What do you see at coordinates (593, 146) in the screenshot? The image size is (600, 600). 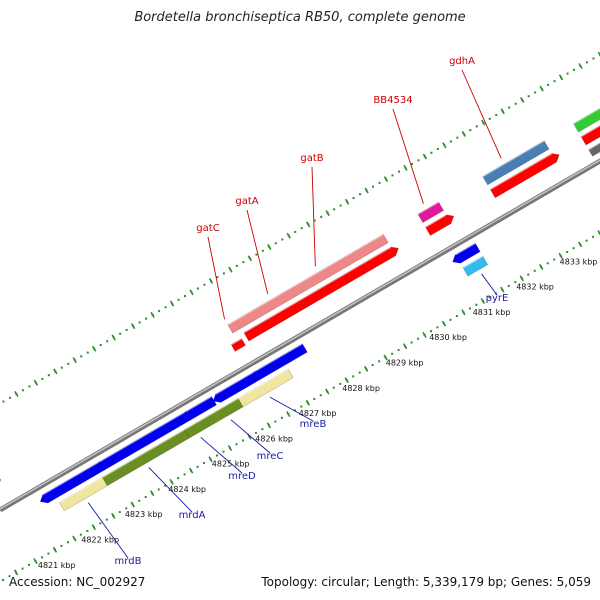 I see `gene-grey-block-shine` at bounding box center [593, 146].